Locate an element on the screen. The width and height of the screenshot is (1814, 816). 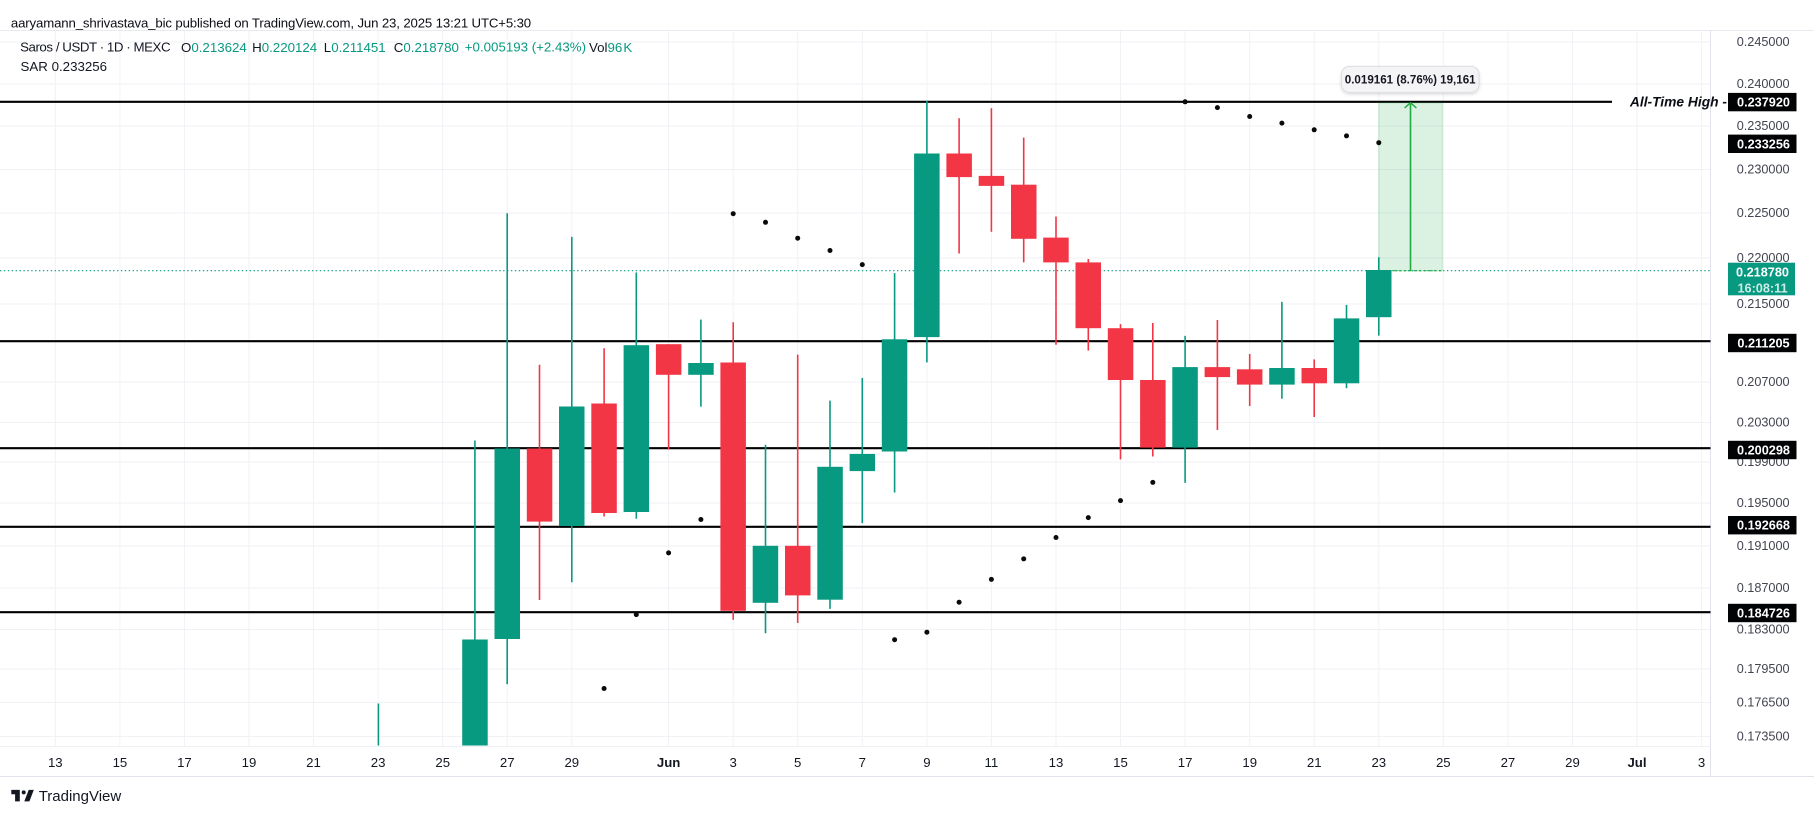
svg-text: 0.187000 is located at coordinates (1763, 588).